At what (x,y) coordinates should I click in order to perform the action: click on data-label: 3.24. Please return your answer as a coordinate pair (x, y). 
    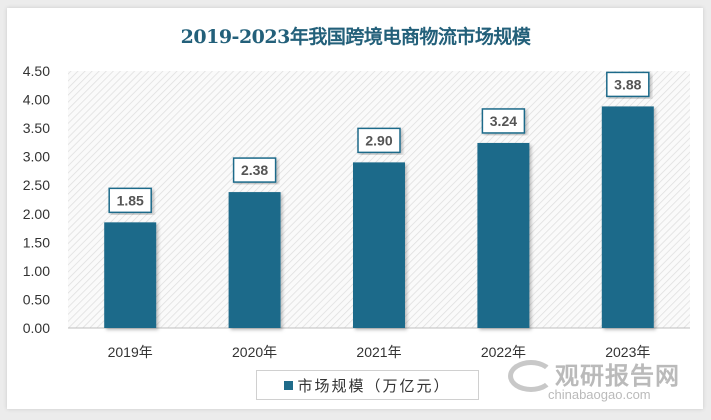
    Looking at the image, I should click on (503, 121).